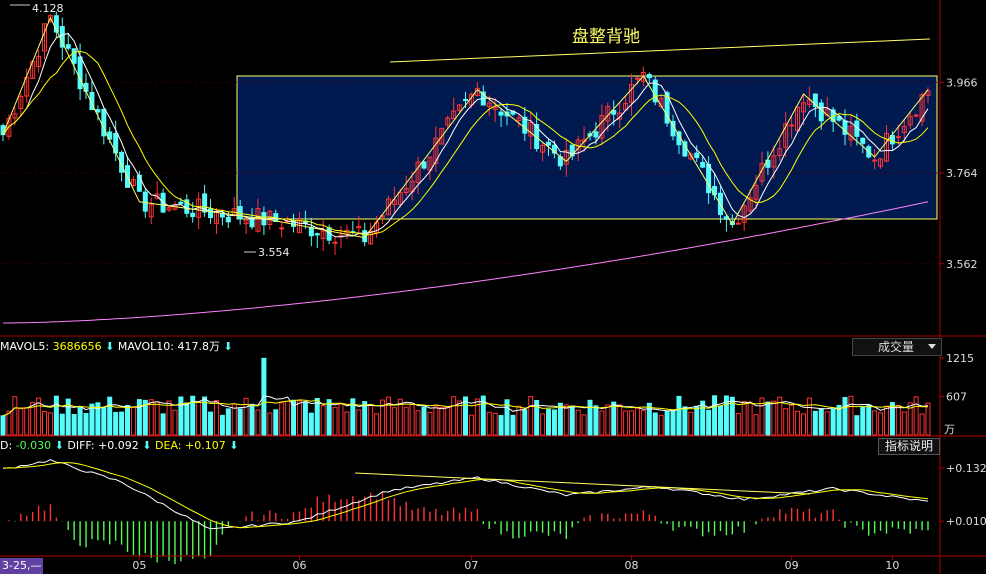 This screenshot has height=574, width=986. Describe the element at coordinates (170, 445) in the screenshot. I see `dea-label: DEA:` at that location.